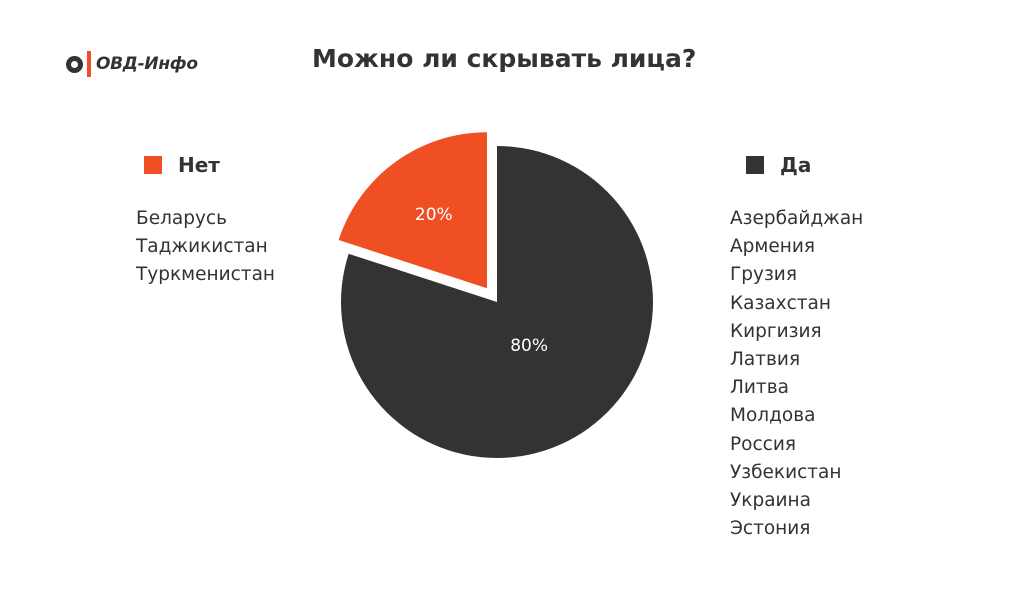 Image resolution: width=1024 pixels, height=591 pixels. Describe the element at coordinates (796, 529) in the screenshot. I see `country-item: Эстония` at that location.